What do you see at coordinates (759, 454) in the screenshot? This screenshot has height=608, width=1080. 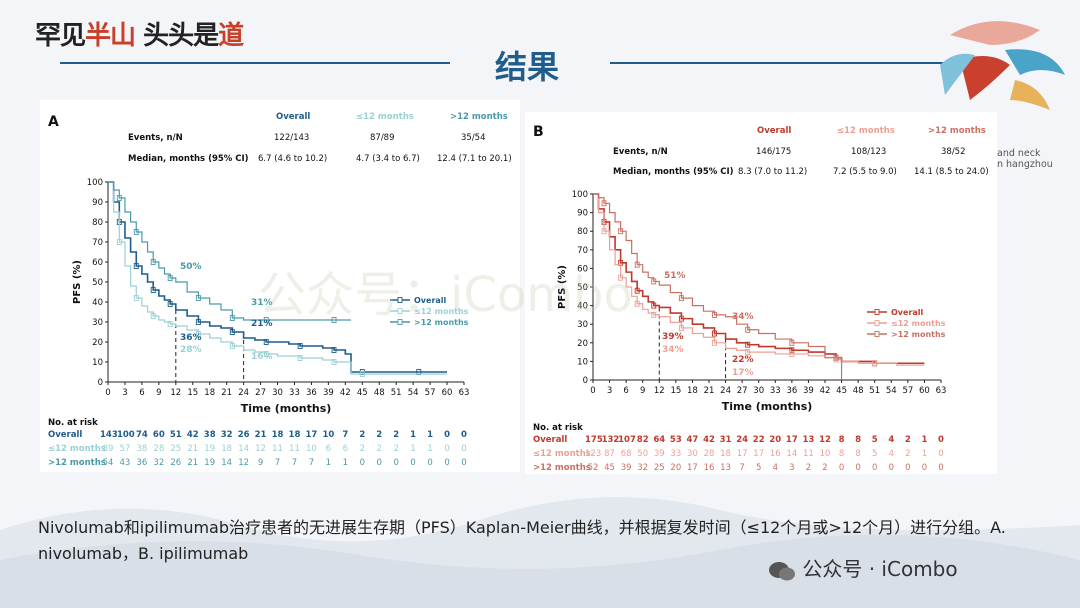 I see `risk-cell: 17` at bounding box center [759, 454].